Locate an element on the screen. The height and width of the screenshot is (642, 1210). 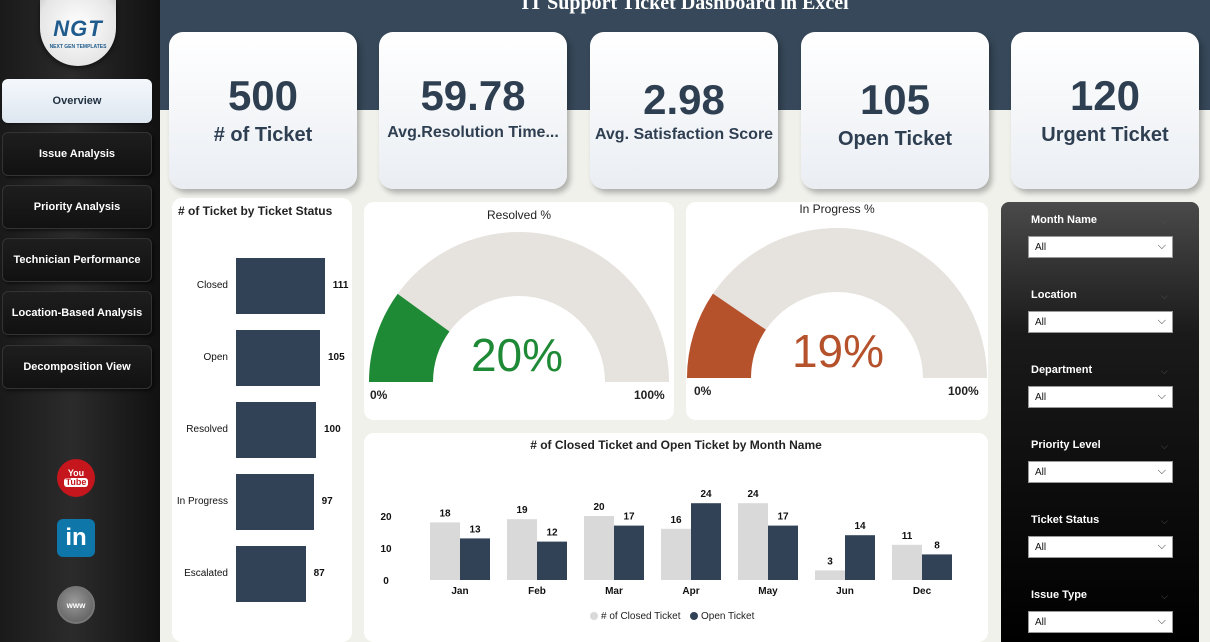
linkedin-link: in is located at coordinates (76, 538).